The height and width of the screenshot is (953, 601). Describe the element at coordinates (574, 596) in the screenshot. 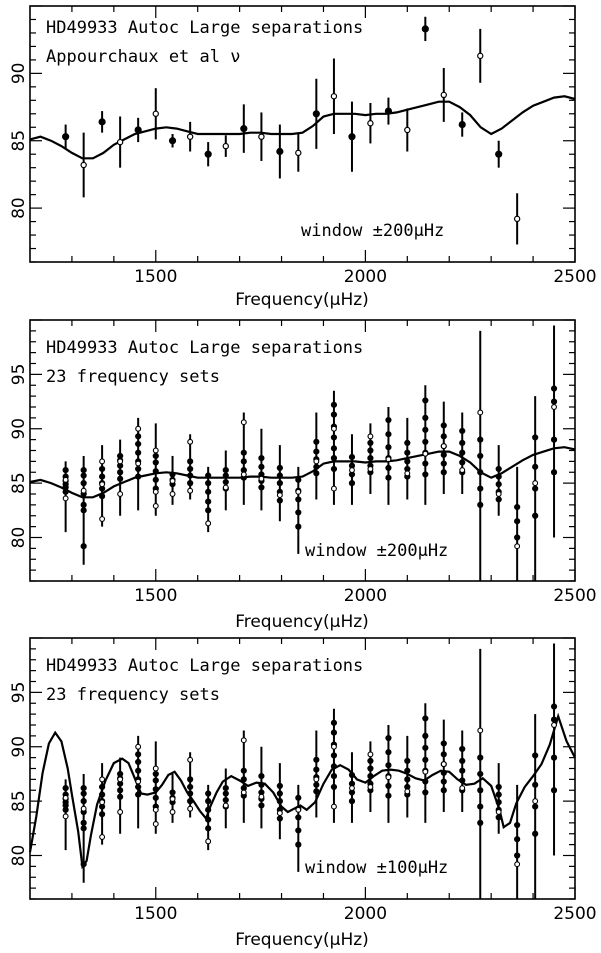

I see `x-tick-label: 2500` at that location.